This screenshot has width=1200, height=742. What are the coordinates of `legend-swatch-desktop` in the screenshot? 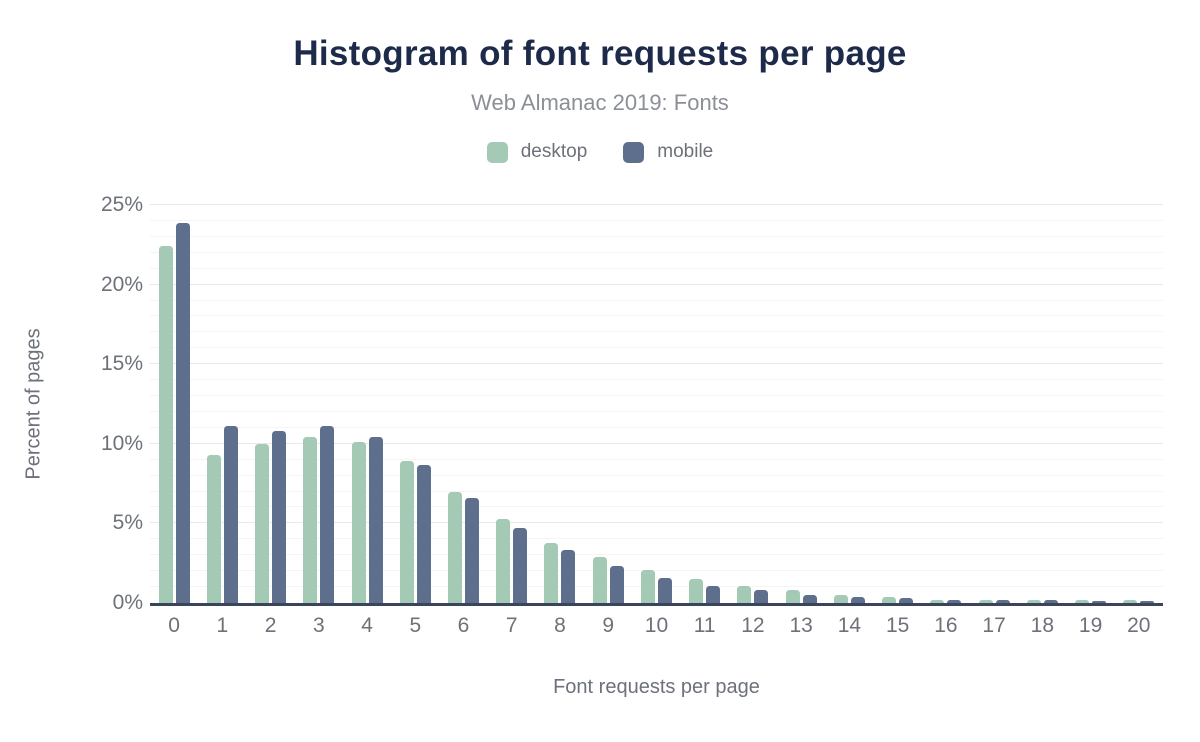 It's located at (497, 152).